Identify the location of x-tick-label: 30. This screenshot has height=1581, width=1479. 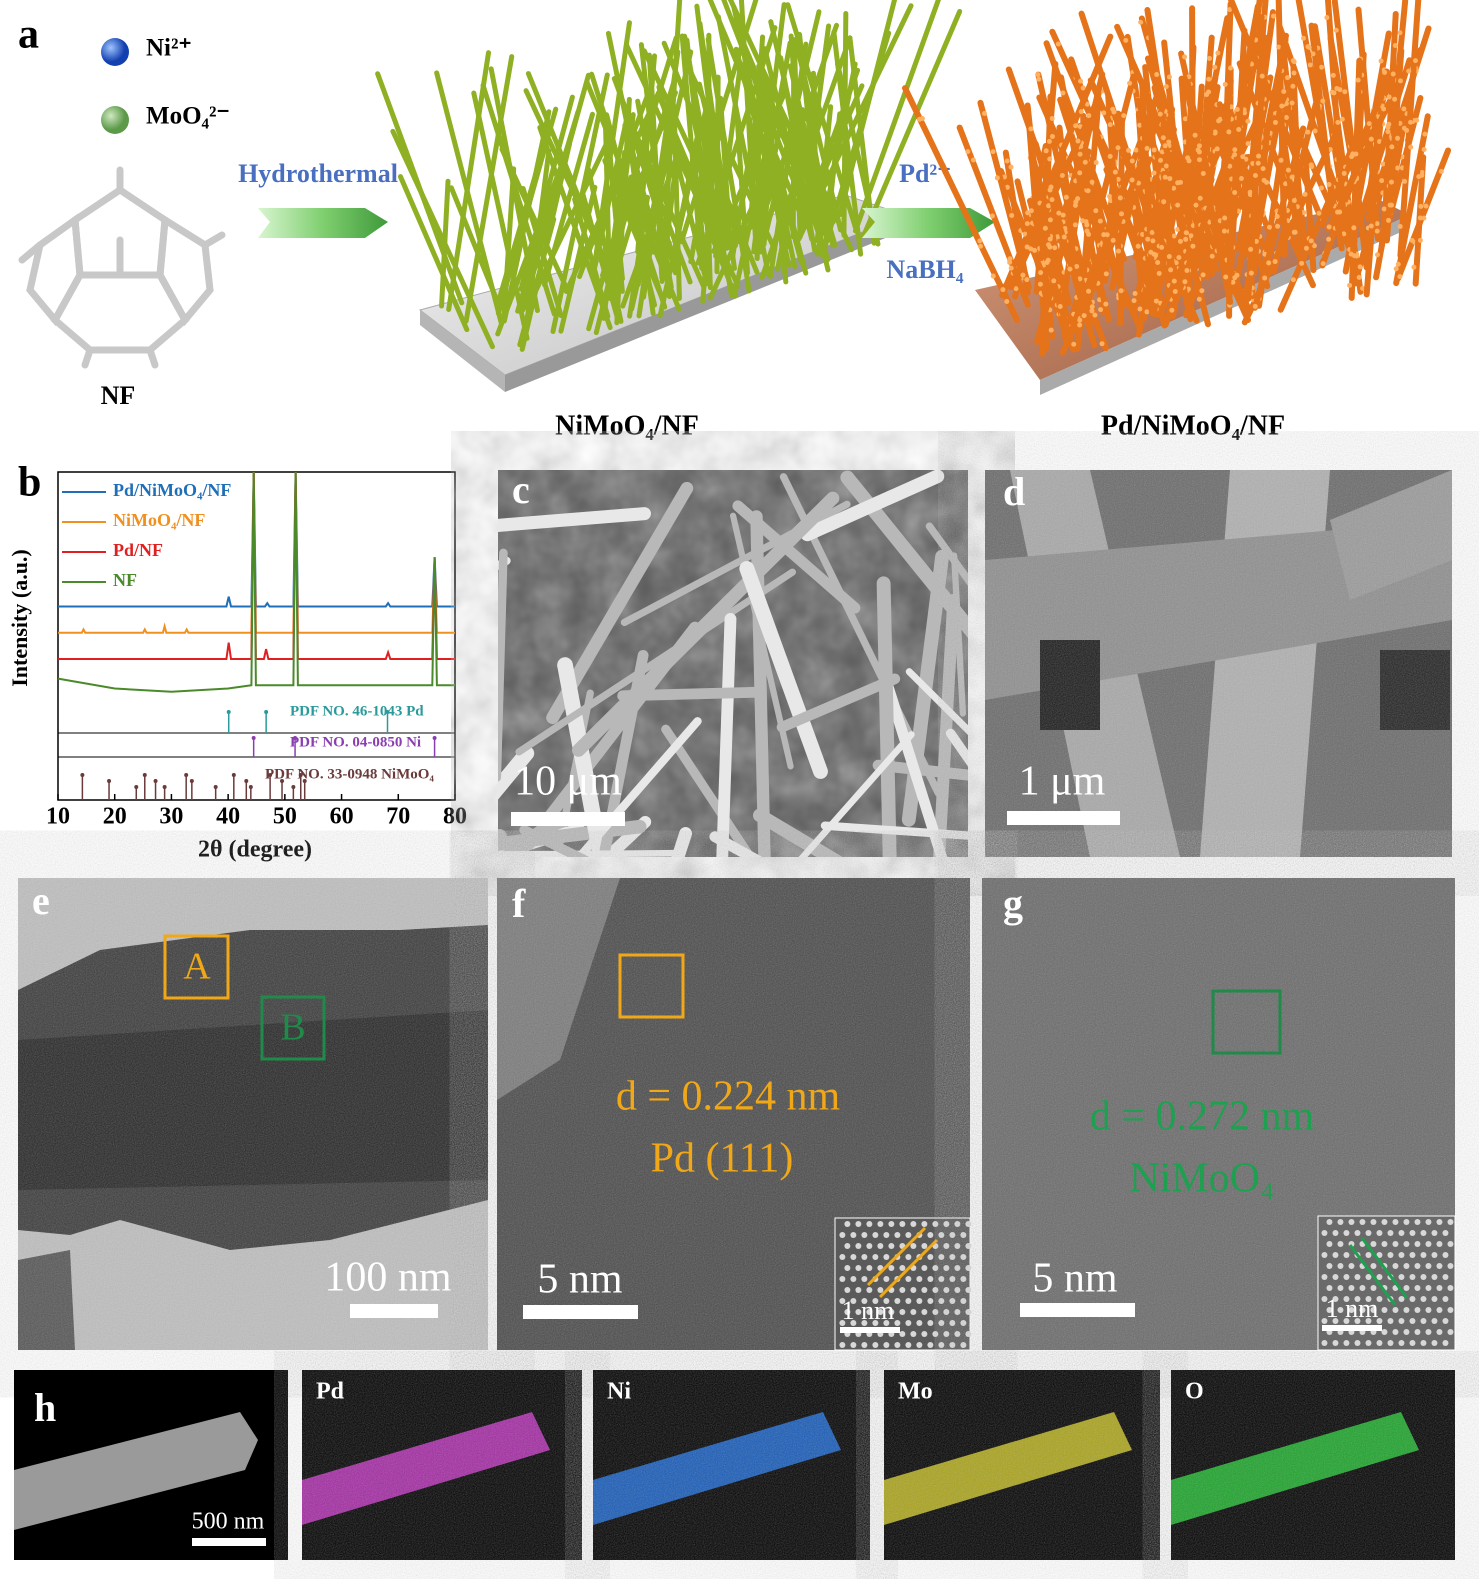
(171, 817).